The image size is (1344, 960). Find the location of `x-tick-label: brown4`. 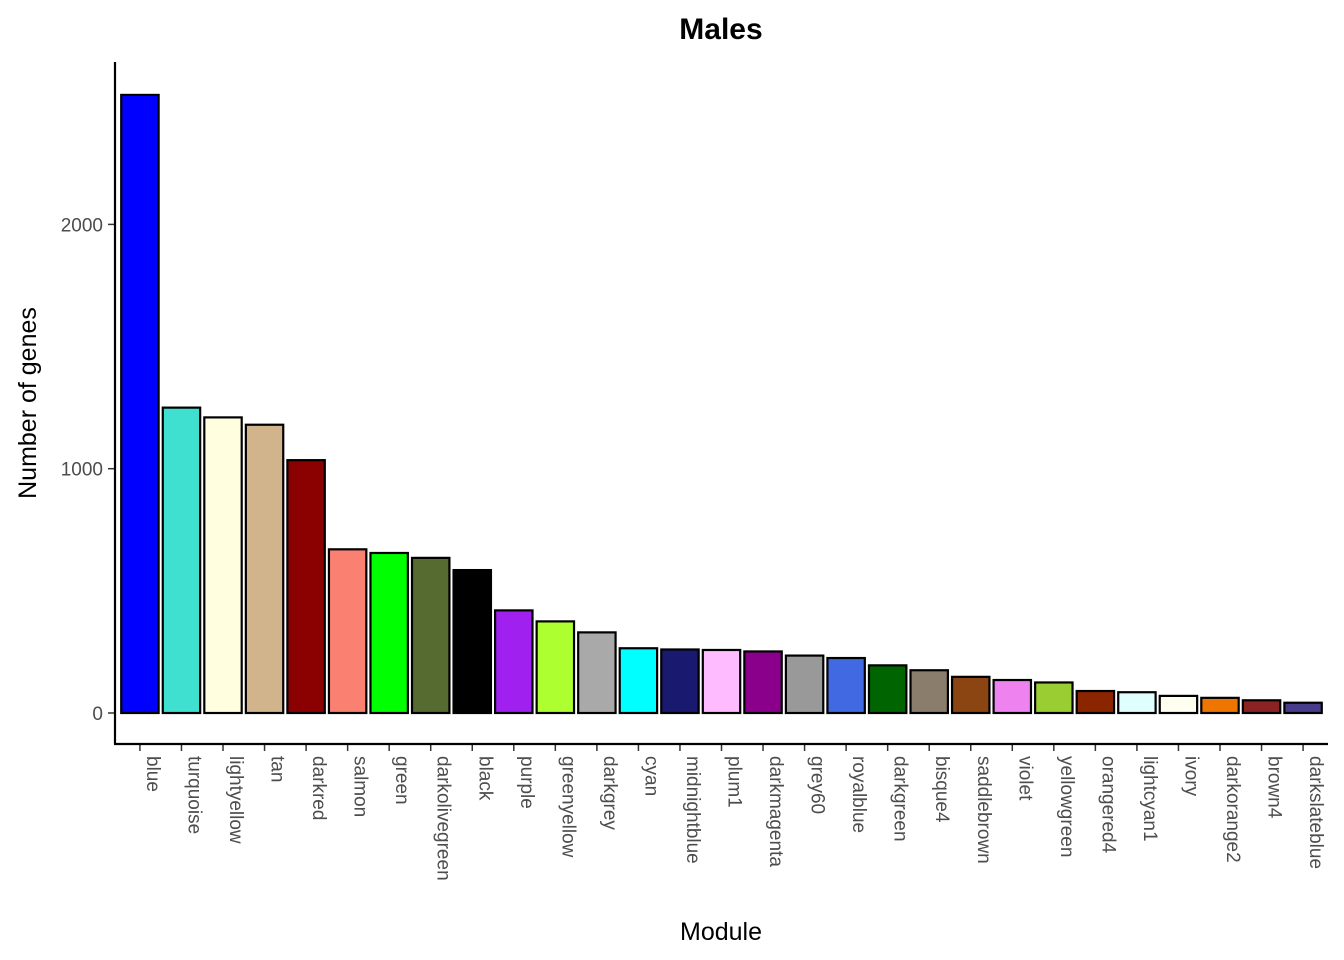

x-tick-label: brown4 is located at coordinates (1274, 787).